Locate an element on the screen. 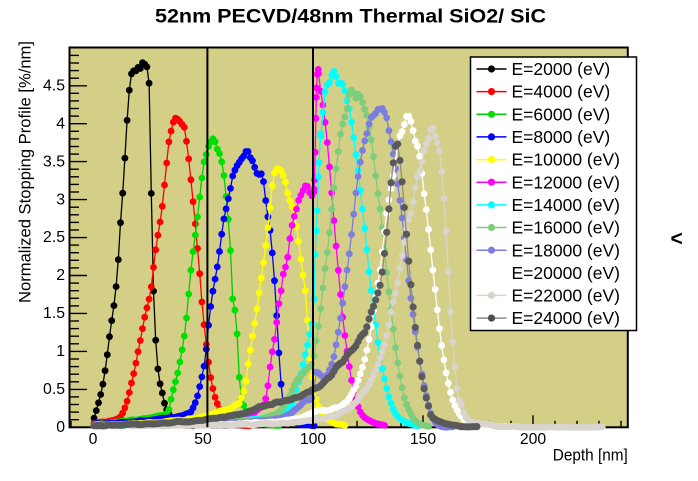  svg-text:52nm PECVD/48nm Thermal SiO2/: 52nm PECVD/48nm Thermal SiO2/ SiC is located at coordinates (350, 17).